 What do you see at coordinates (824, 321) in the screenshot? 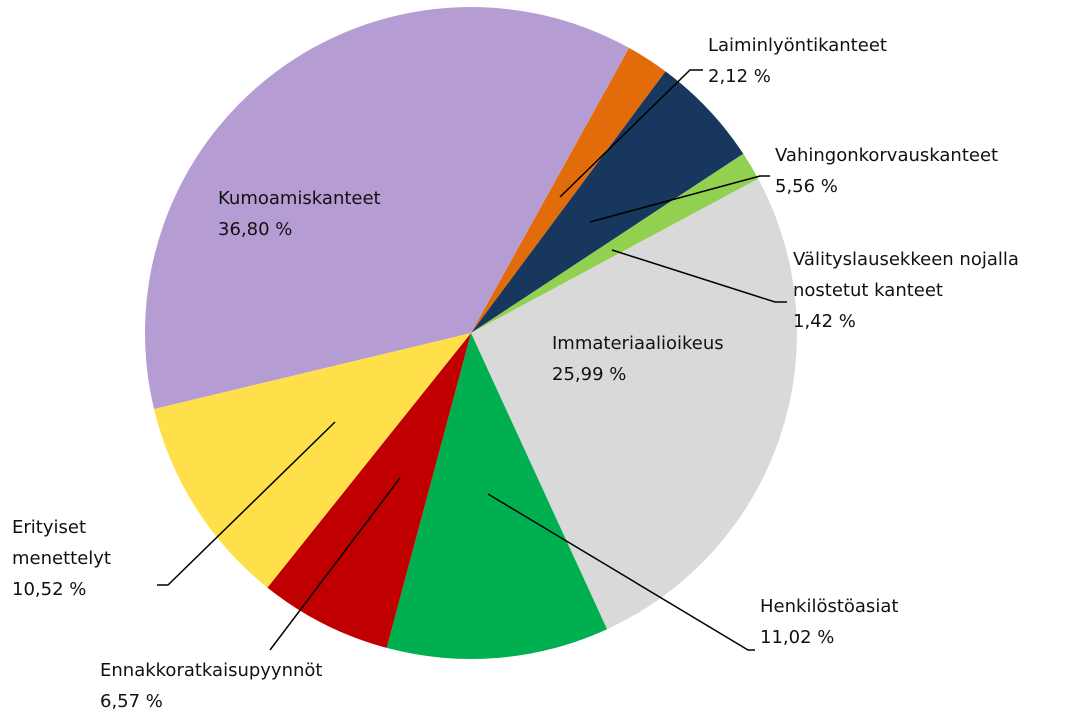
I see `label-value: 1,42 %` at bounding box center [824, 321].